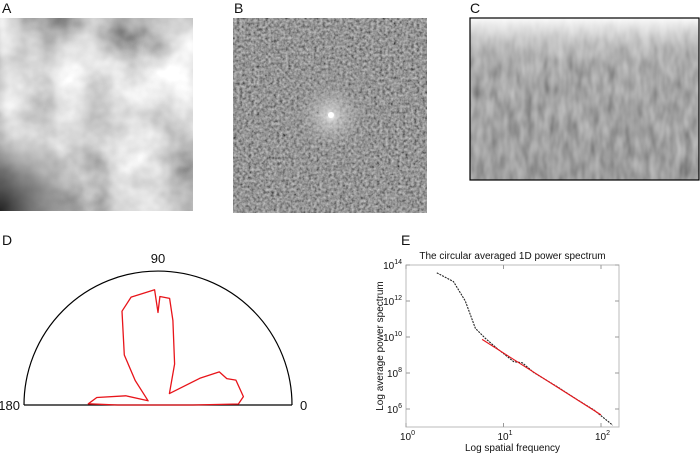 This screenshot has height=454, width=700. What do you see at coordinates (166, 347) in the screenshot?
I see `polar-series-line` at bounding box center [166, 347].